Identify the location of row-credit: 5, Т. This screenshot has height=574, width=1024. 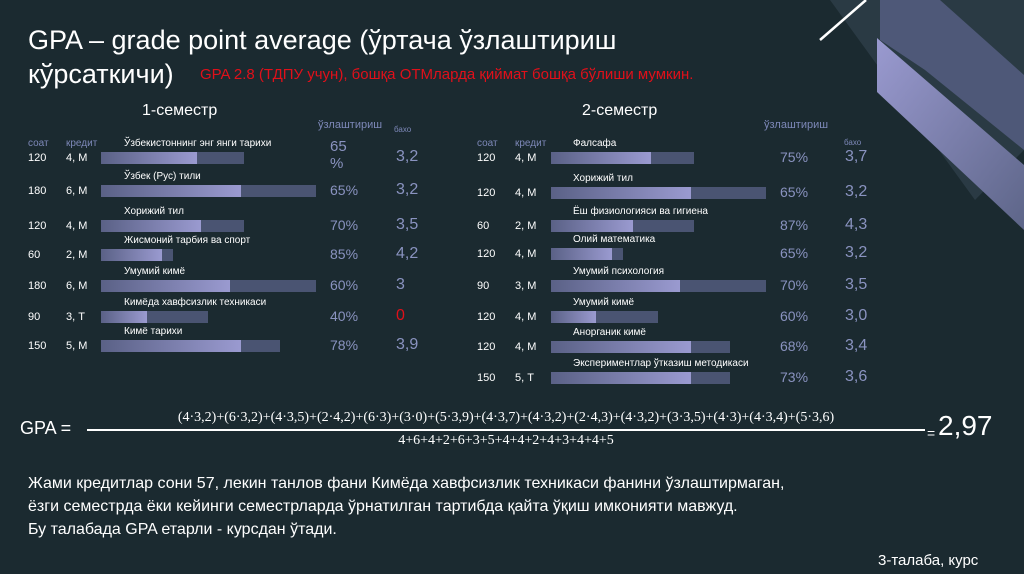
(524, 378).